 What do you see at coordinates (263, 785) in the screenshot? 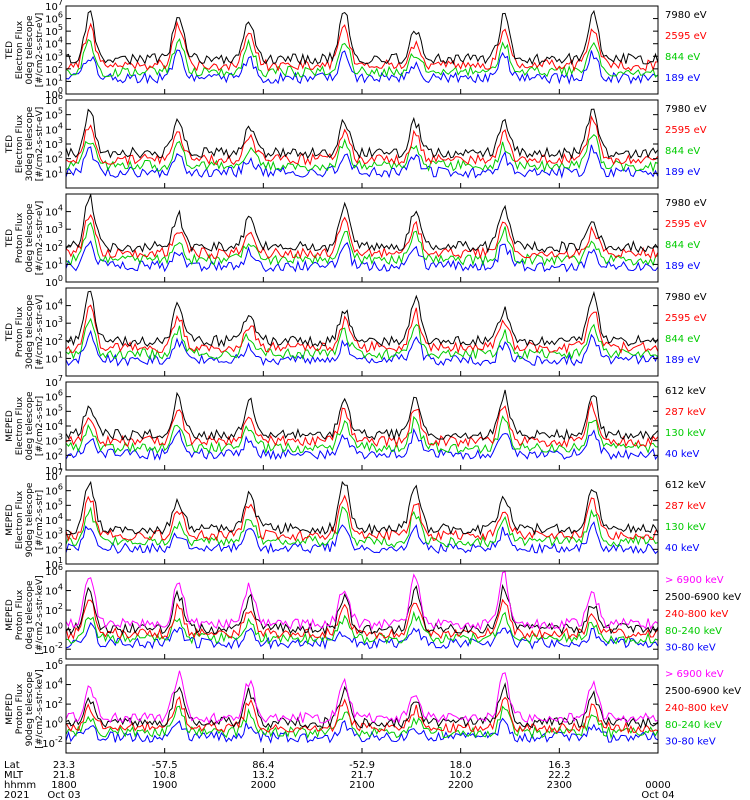
I see `x-tick-label: 2000` at bounding box center [263, 785].